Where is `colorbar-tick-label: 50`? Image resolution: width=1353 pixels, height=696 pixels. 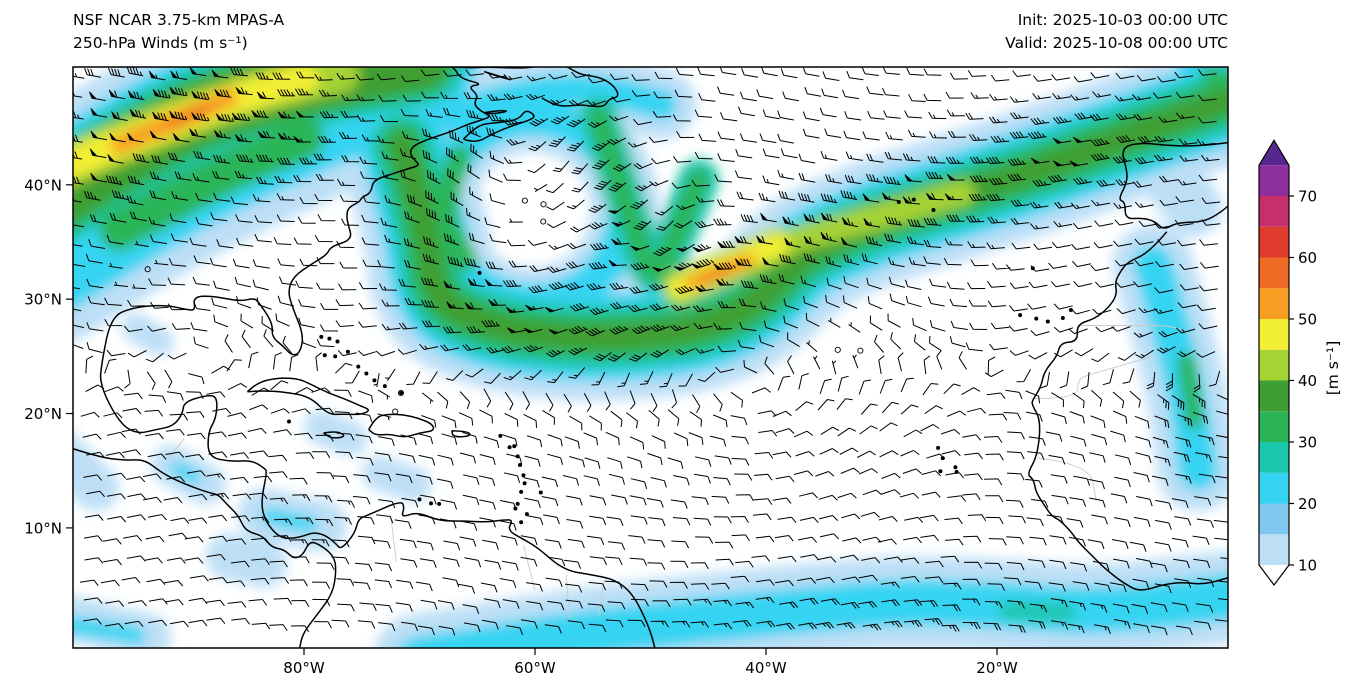 colorbar-tick-label: 50 is located at coordinates (1307, 320).